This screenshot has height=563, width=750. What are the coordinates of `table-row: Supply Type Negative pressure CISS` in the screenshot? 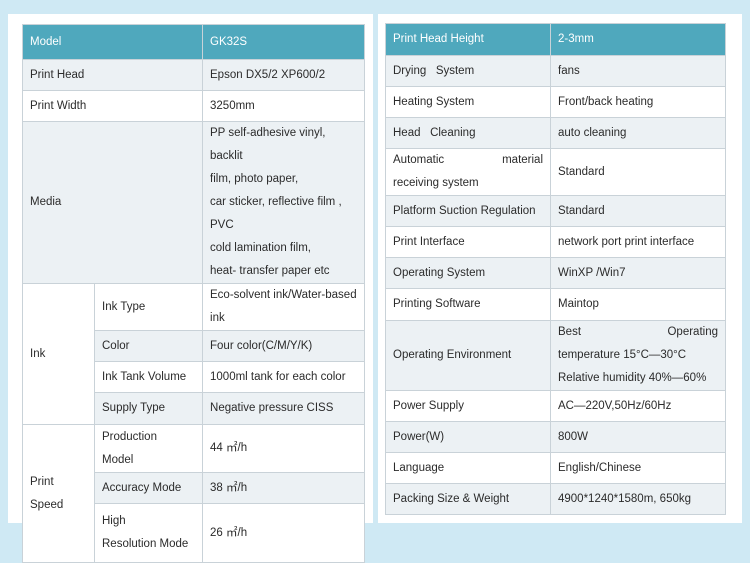 It's located at (194, 408).